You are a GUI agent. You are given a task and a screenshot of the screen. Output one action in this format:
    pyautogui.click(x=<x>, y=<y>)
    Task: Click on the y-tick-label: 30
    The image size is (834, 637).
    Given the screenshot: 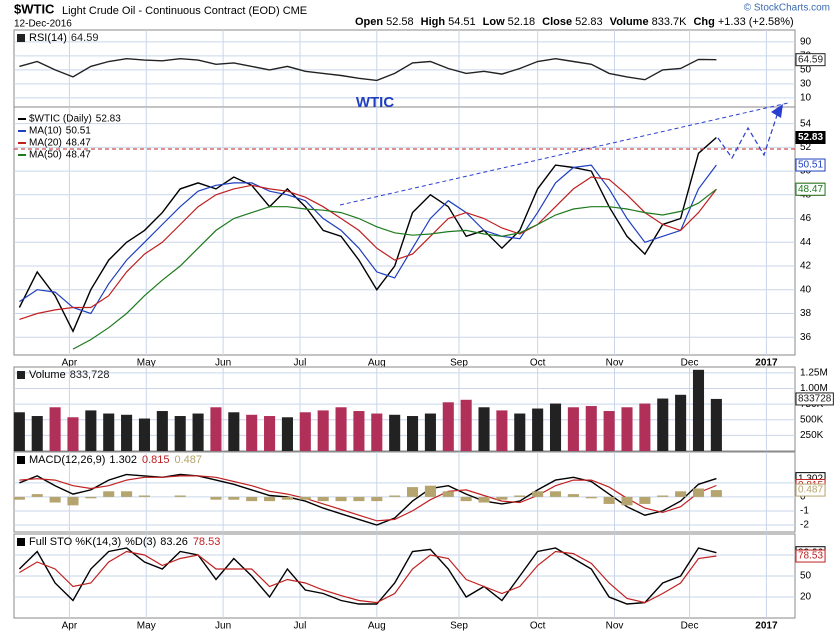 What is the action you would take?
    pyautogui.click(x=806, y=84)
    